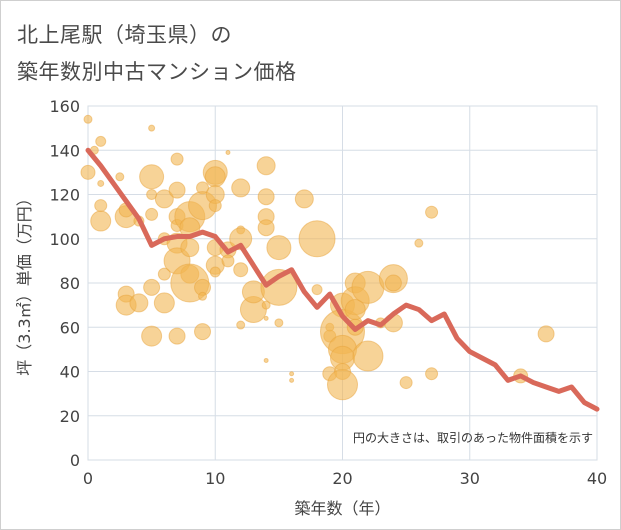 This screenshot has height=530, width=621. What do you see at coordinates (215, 478) in the screenshot?
I see `x-tick-label: 10` at bounding box center [215, 478].